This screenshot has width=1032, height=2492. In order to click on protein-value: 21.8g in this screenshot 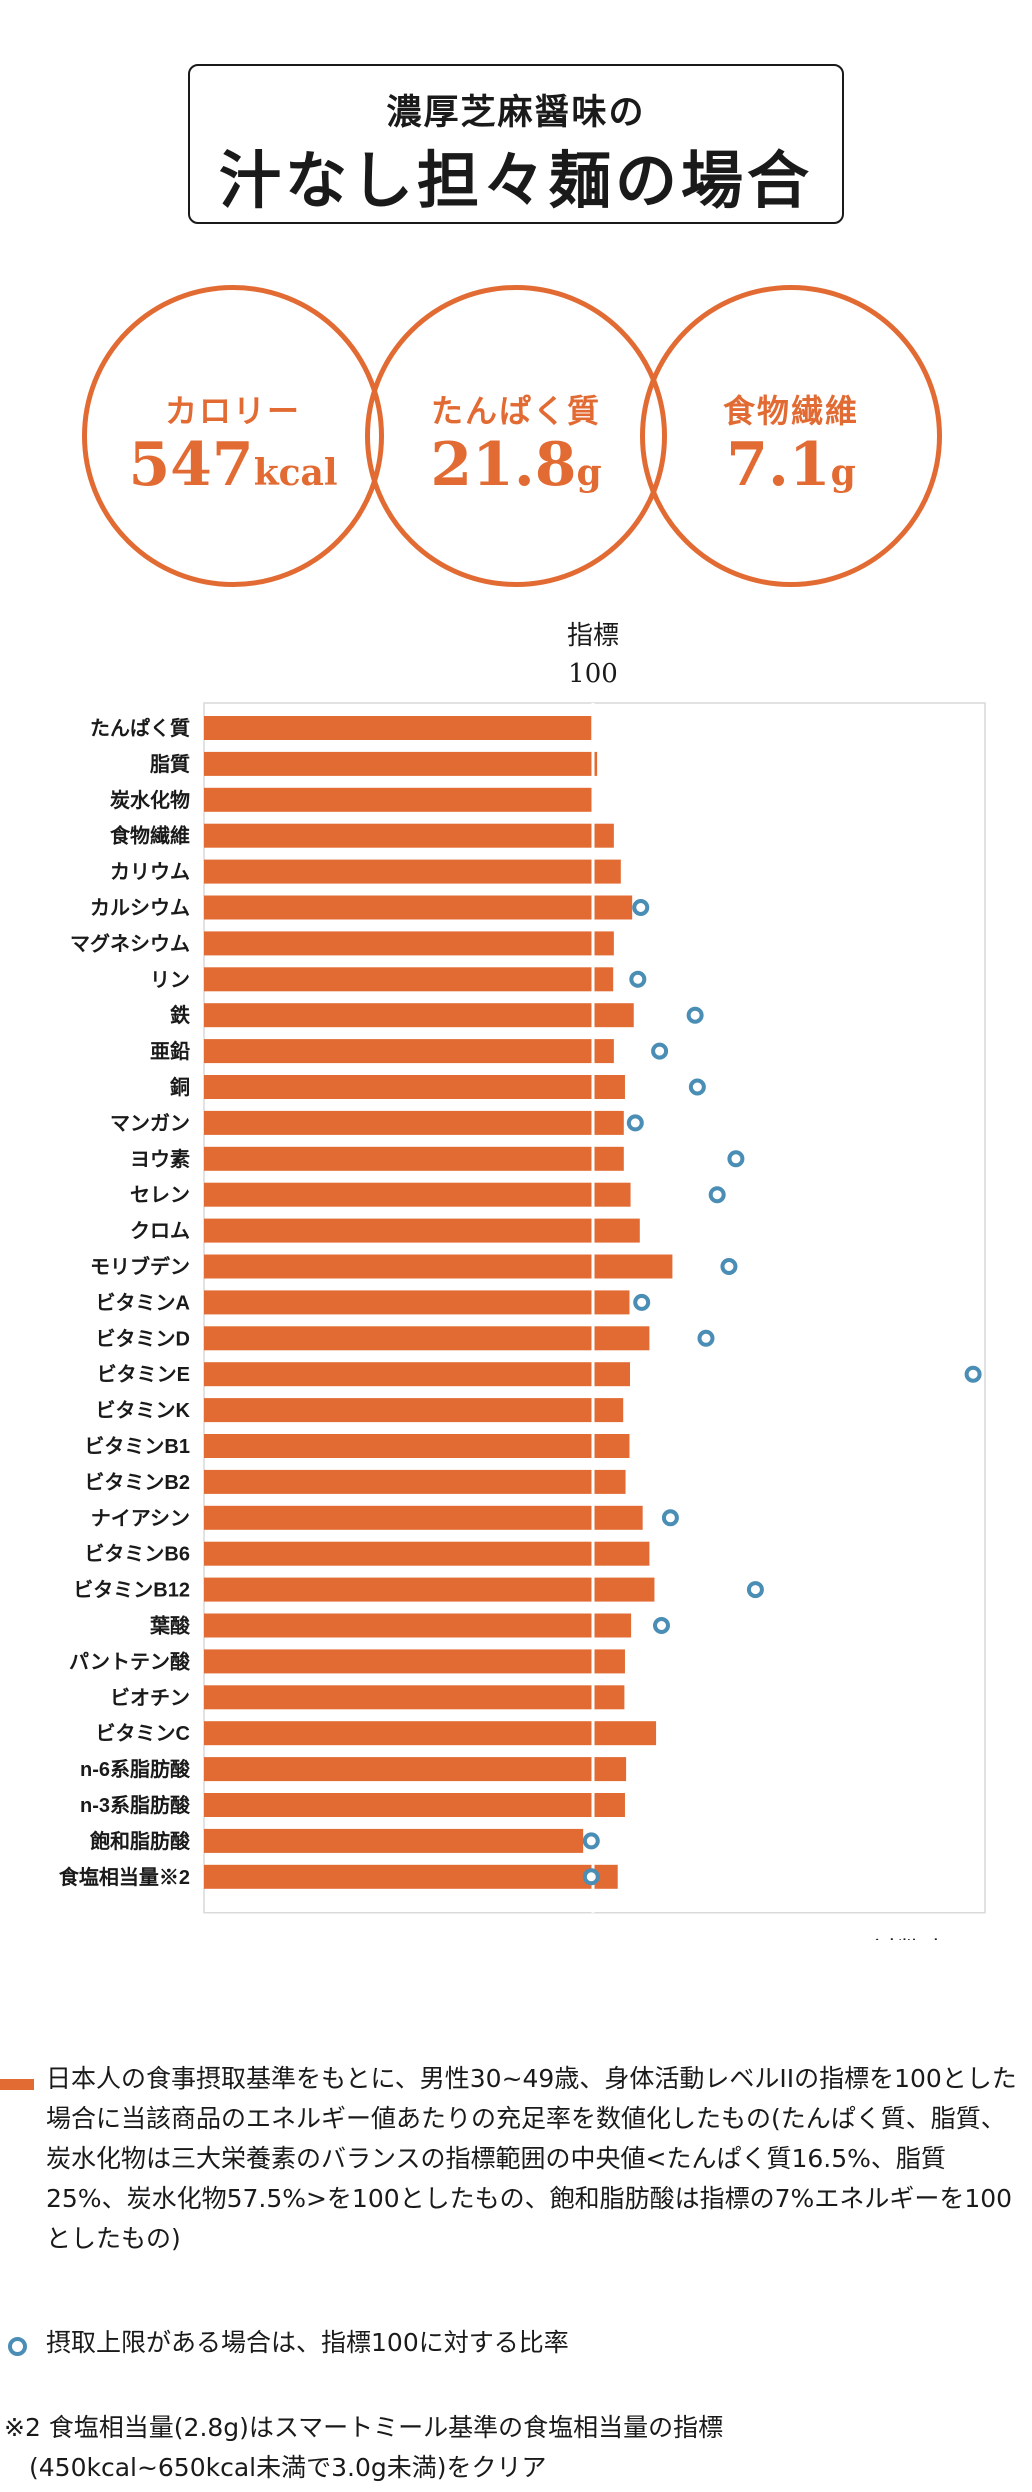, I will do `click(516, 465)`.